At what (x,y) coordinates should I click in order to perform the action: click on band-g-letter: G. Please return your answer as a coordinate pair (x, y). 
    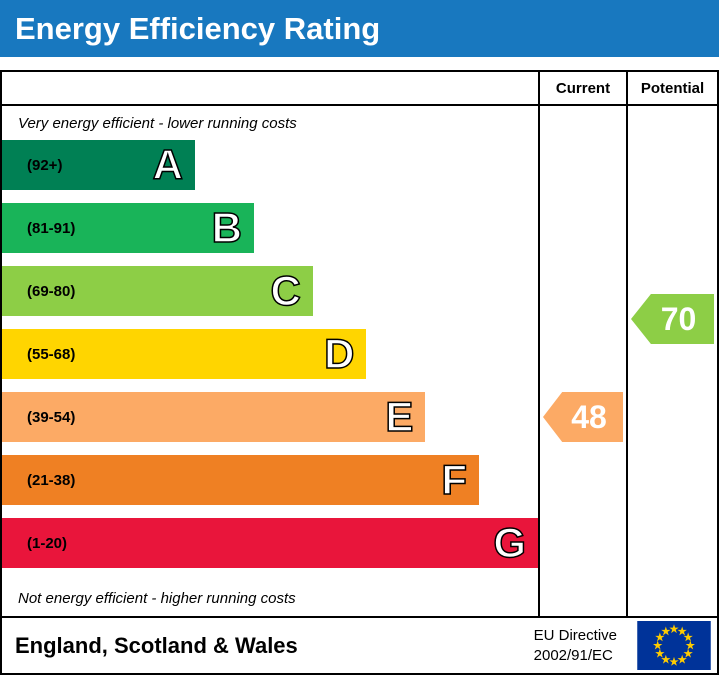
    Looking at the image, I should click on (510, 542).